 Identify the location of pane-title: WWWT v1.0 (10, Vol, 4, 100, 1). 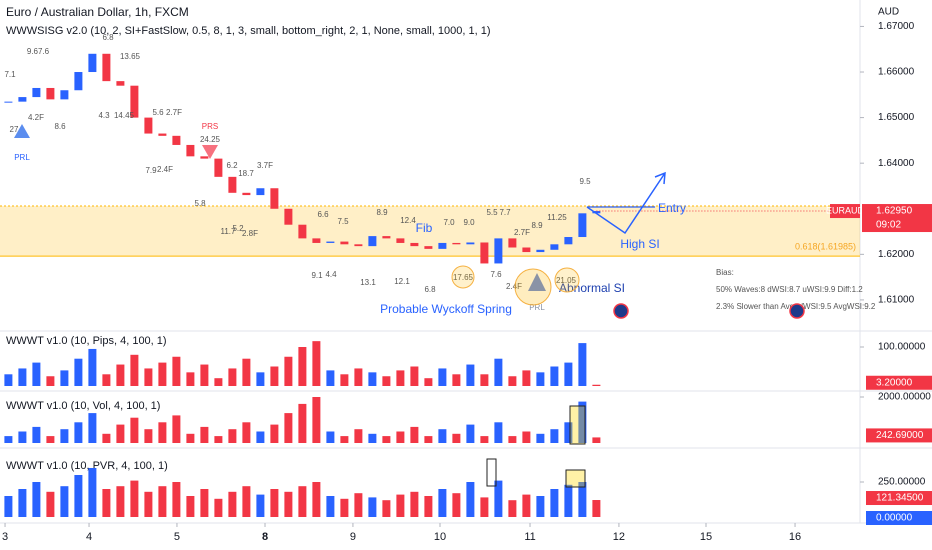
(83, 406).